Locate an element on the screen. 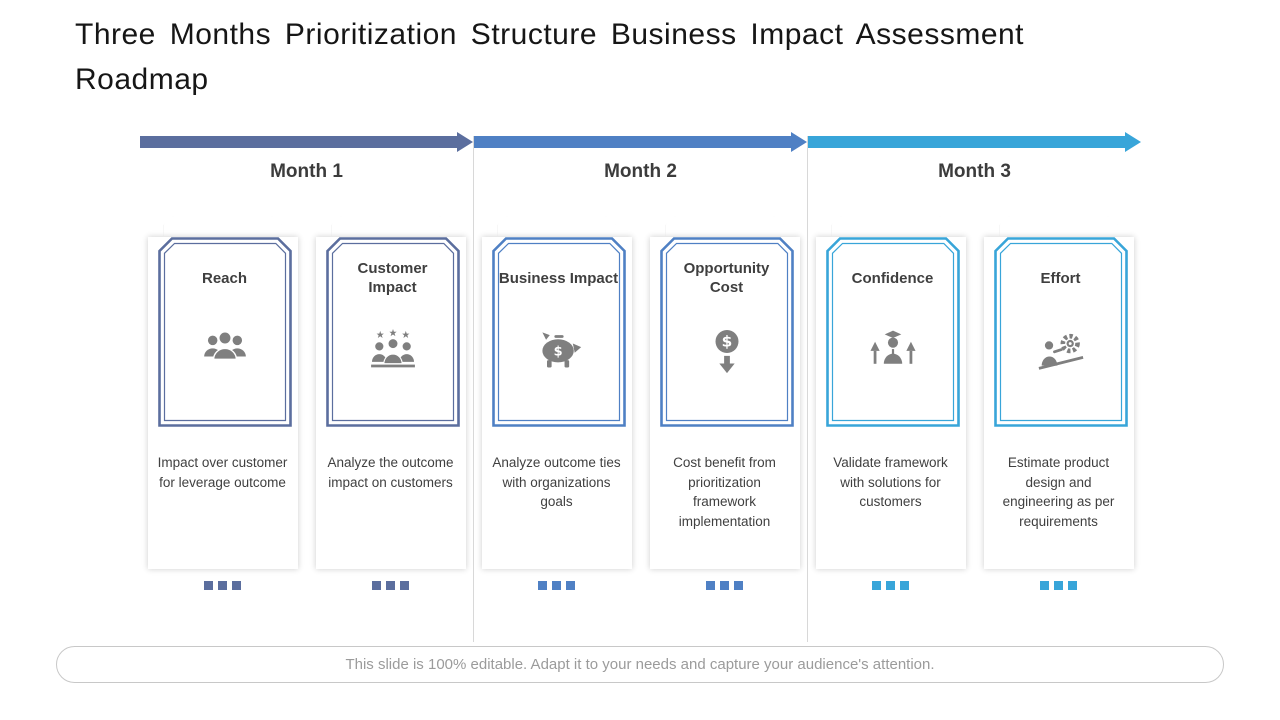  person-gear-icon is located at coordinates (1061, 350).